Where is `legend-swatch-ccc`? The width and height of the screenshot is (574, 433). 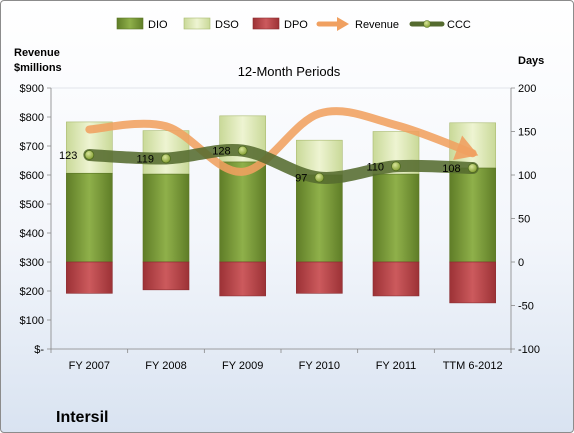 legend-swatch-ccc is located at coordinates (427, 24).